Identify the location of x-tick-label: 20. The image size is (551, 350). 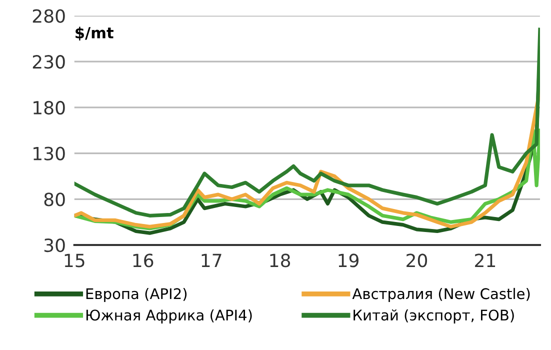
(417, 261).